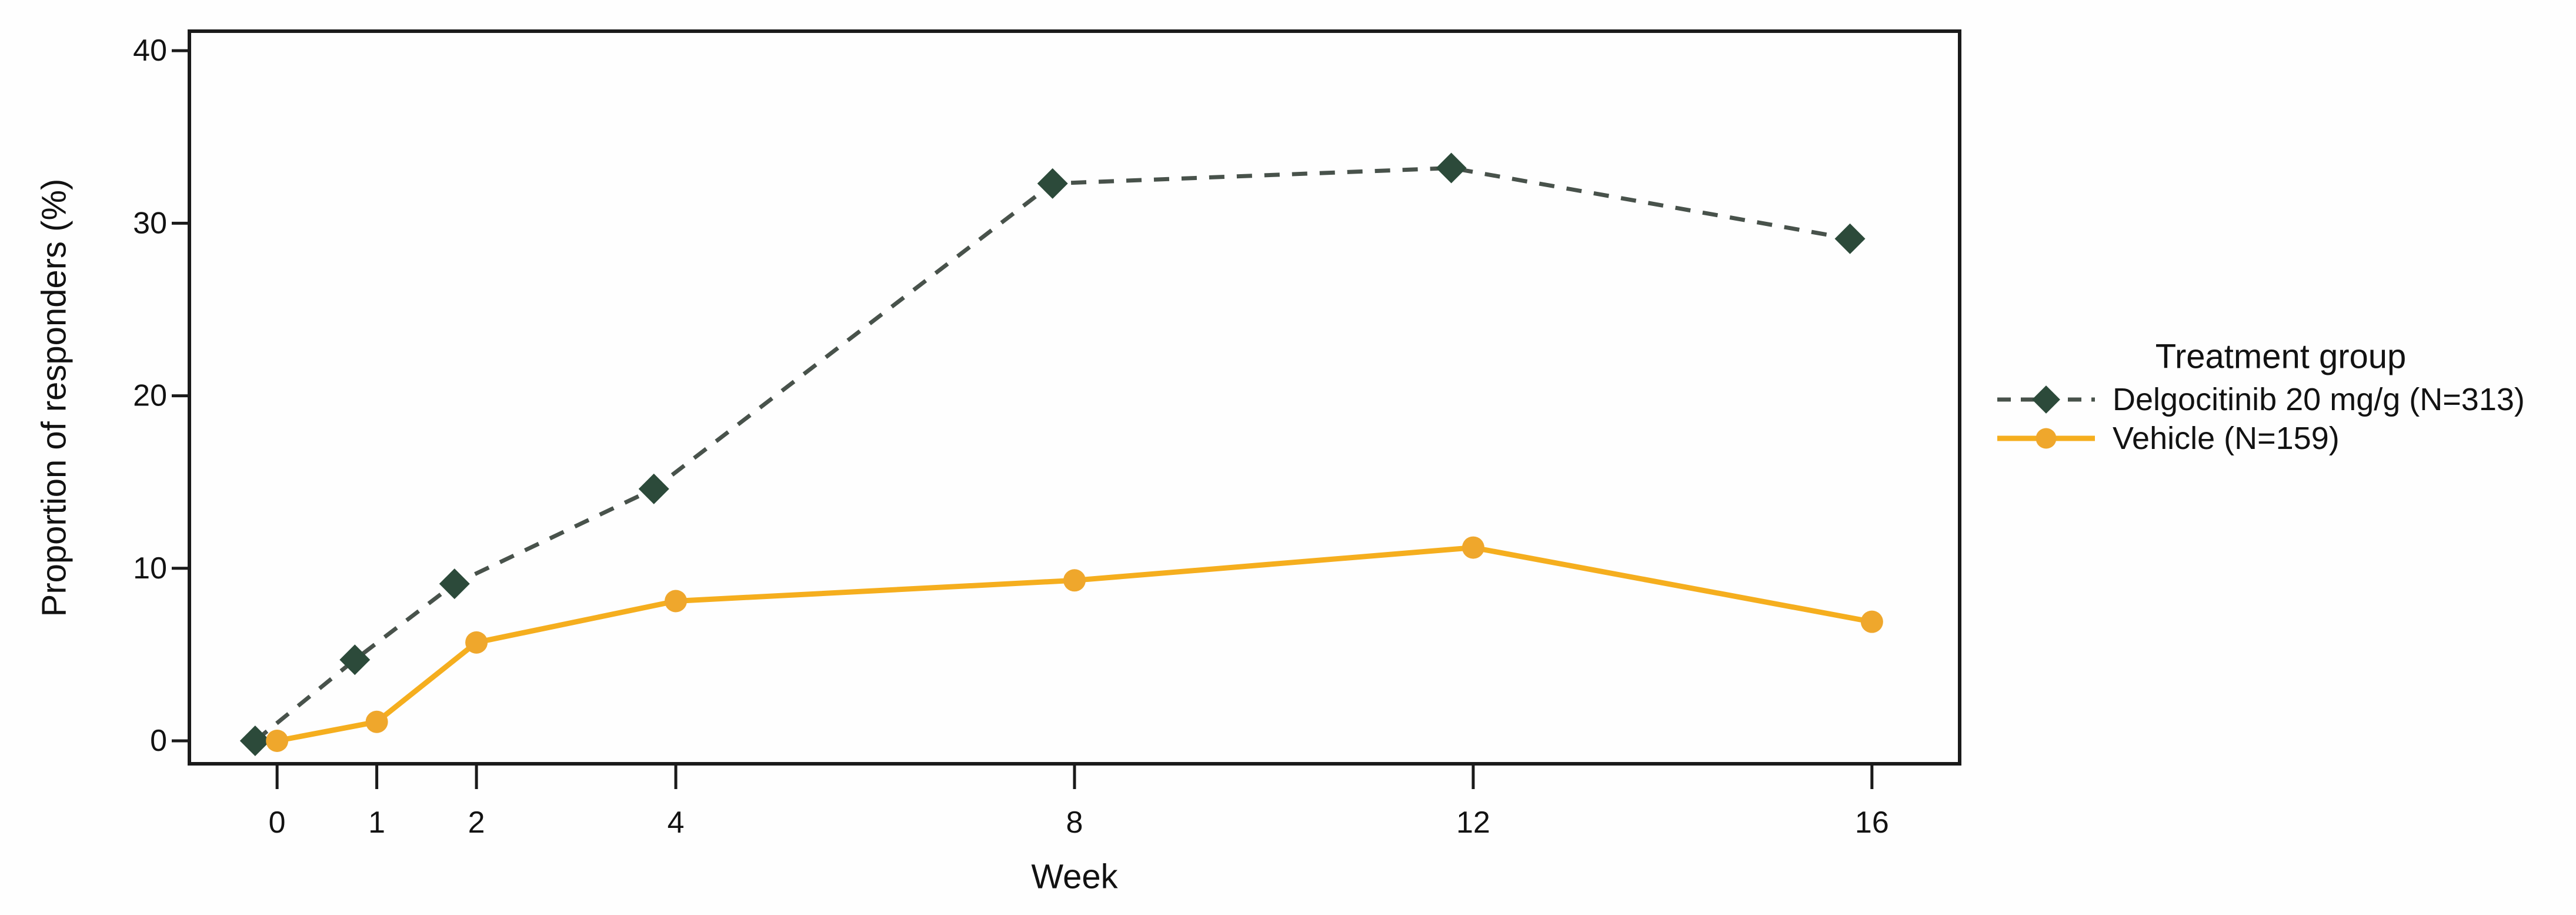 Image resolution: width=2576 pixels, height=915 pixels. I want to click on x-tick-label: 8, so click(1074, 823).